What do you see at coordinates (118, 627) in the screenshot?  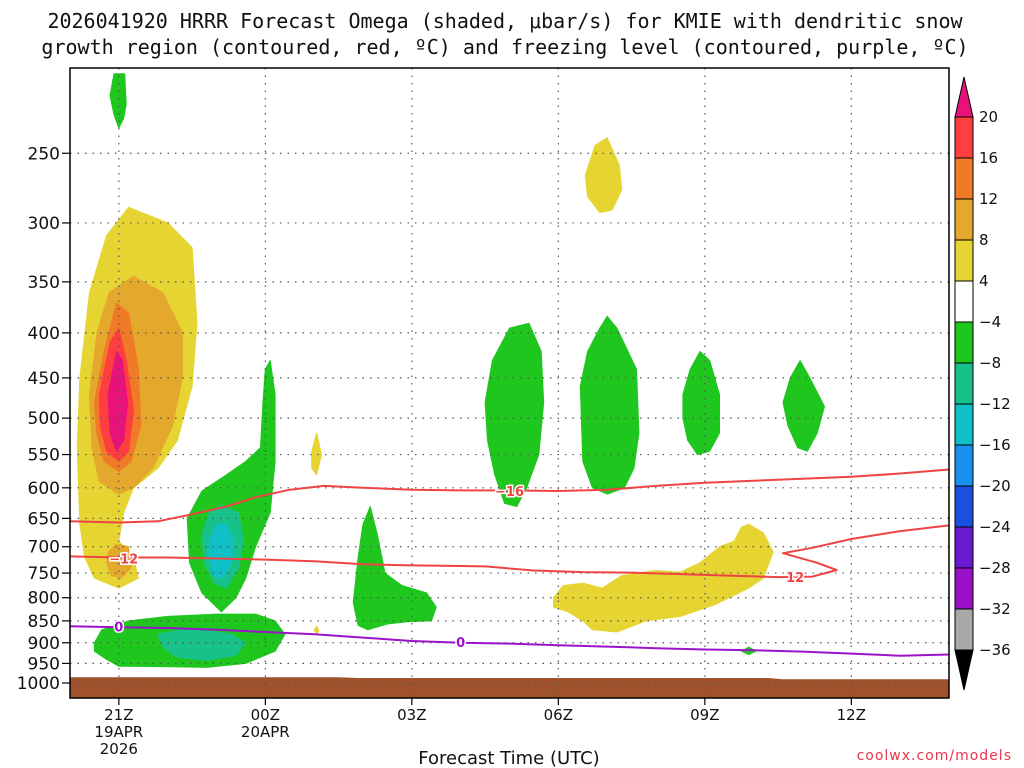 I see `freezing-level-label-left: 0` at bounding box center [118, 627].